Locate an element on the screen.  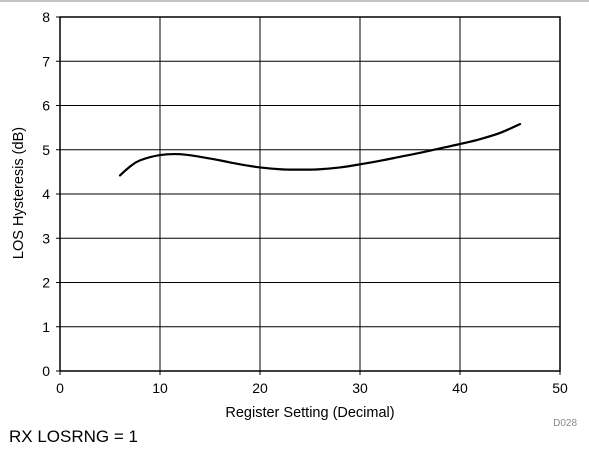
y-tick-label: 7 is located at coordinates (46, 61).